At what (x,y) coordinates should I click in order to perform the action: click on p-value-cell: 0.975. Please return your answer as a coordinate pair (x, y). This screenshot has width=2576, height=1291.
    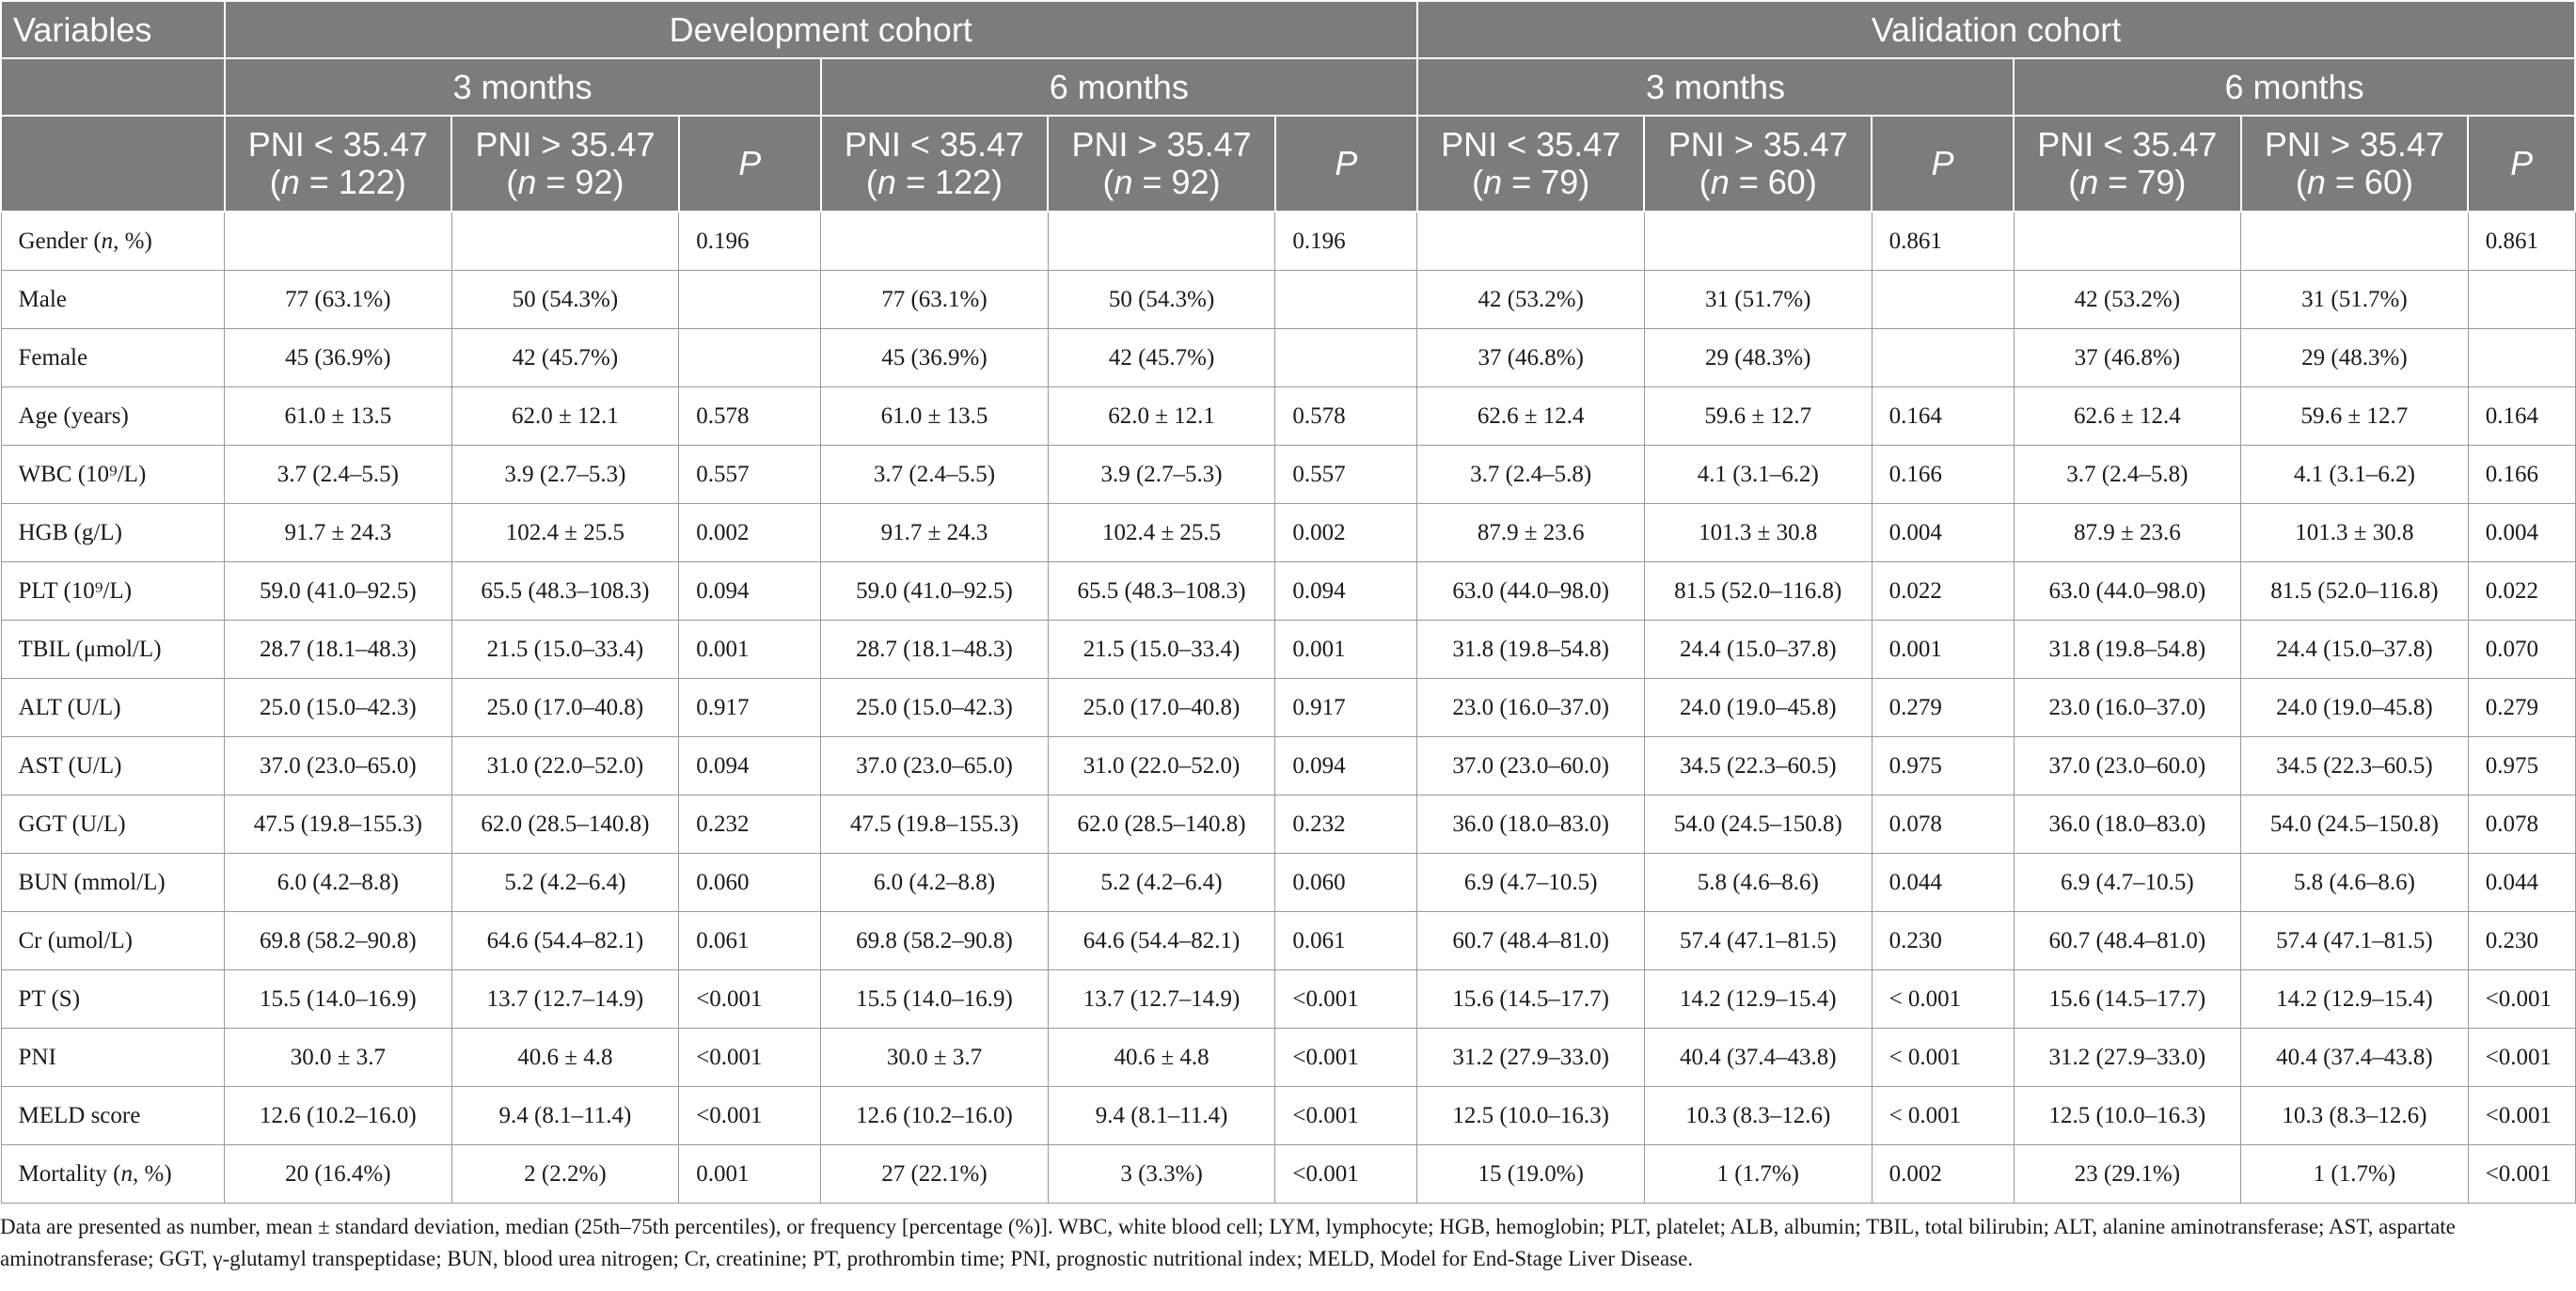
    Looking at the image, I should click on (2521, 766).